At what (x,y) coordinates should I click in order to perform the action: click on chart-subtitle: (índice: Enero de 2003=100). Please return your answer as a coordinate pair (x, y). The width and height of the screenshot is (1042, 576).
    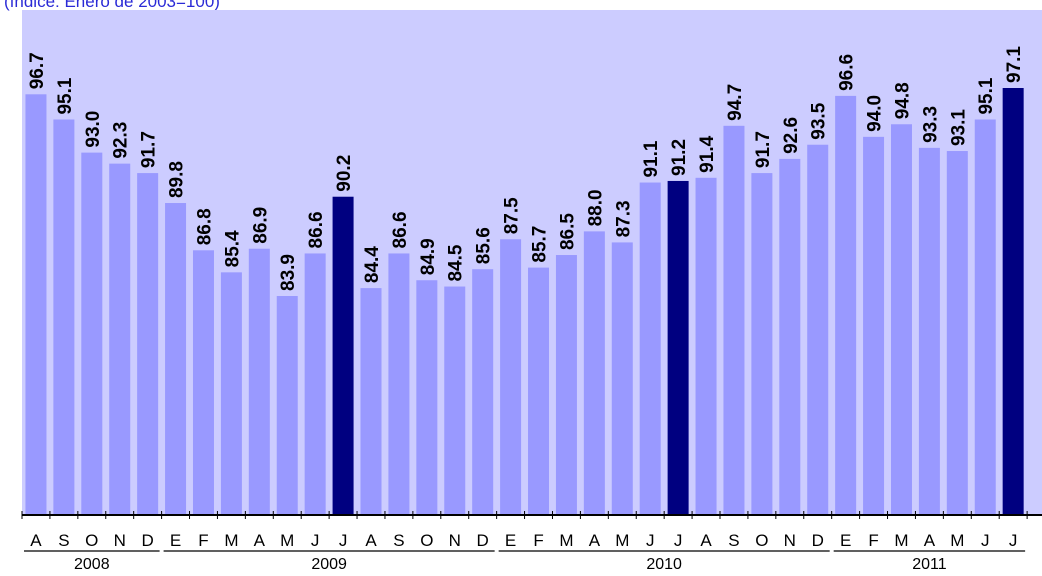
    Looking at the image, I should click on (112, 5).